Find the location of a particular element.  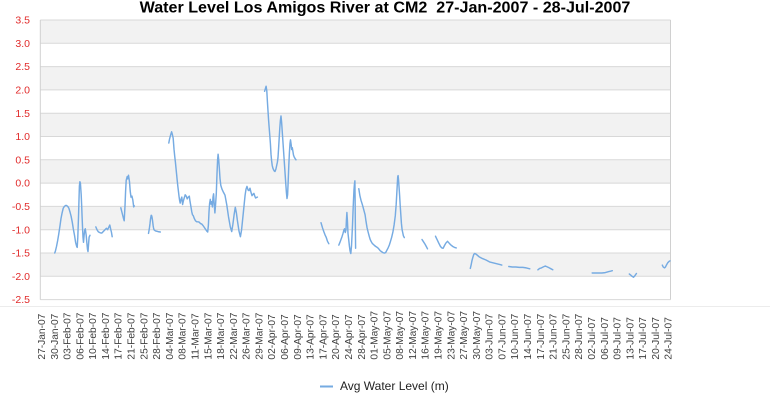

svg-text: 17-Jun-07 is located at coordinates (541, 336).